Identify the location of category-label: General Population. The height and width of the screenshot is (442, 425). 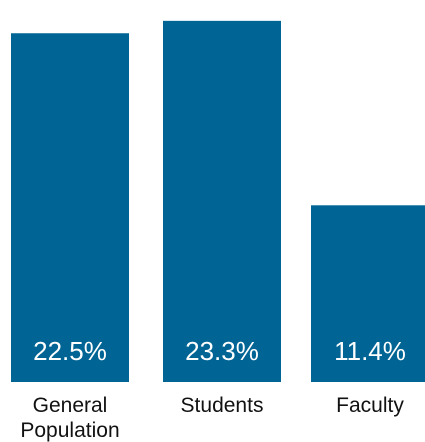
(69, 418).